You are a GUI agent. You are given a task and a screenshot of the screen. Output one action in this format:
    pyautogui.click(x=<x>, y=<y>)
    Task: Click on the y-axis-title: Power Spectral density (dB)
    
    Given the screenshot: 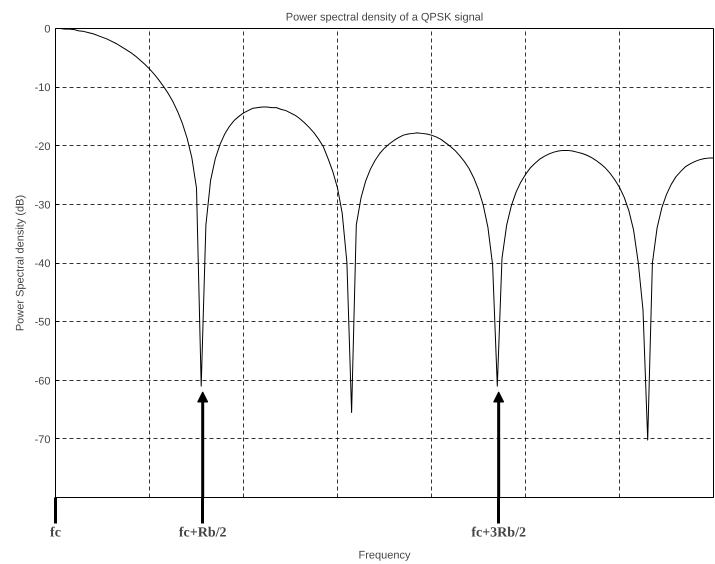 What is the action you would take?
    pyautogui.click(x=20, y=263)
    